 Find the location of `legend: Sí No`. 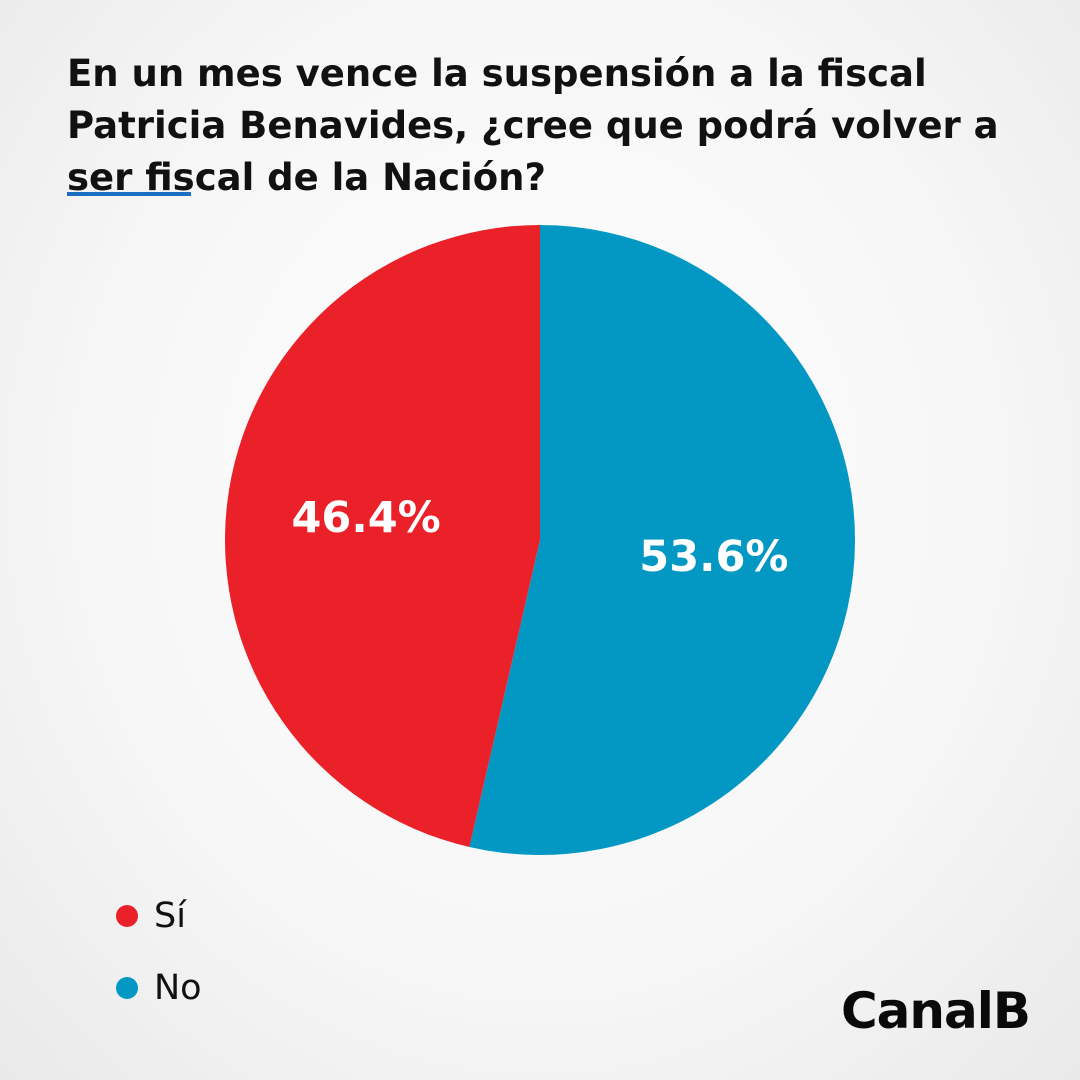

legend: Sí No is located at coordinates (159, 952).